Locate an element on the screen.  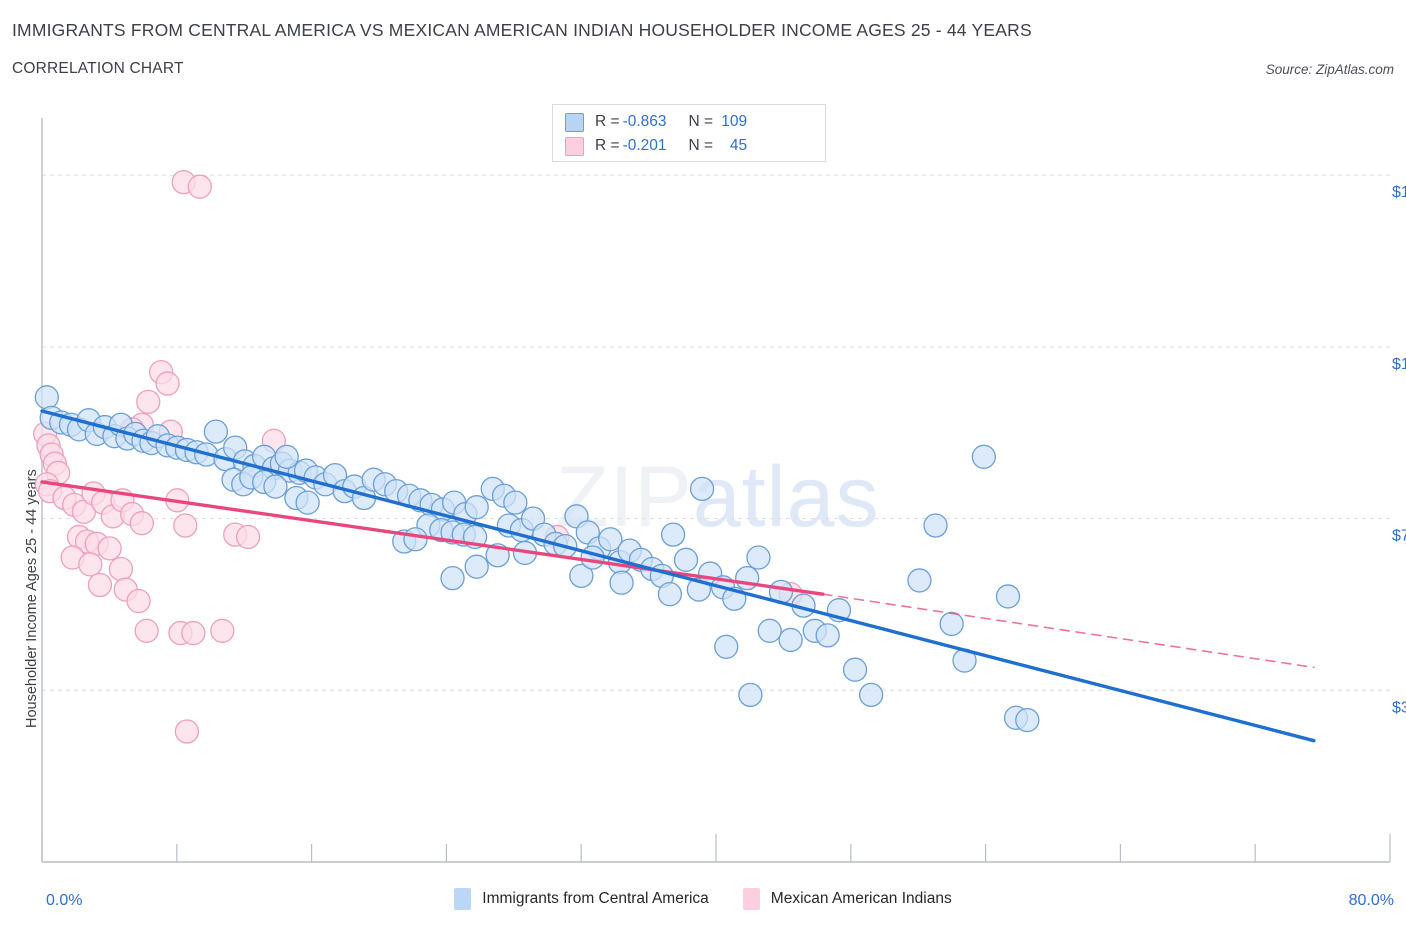
legend-n-label-blue: N = is located at coordinates (701, 121).